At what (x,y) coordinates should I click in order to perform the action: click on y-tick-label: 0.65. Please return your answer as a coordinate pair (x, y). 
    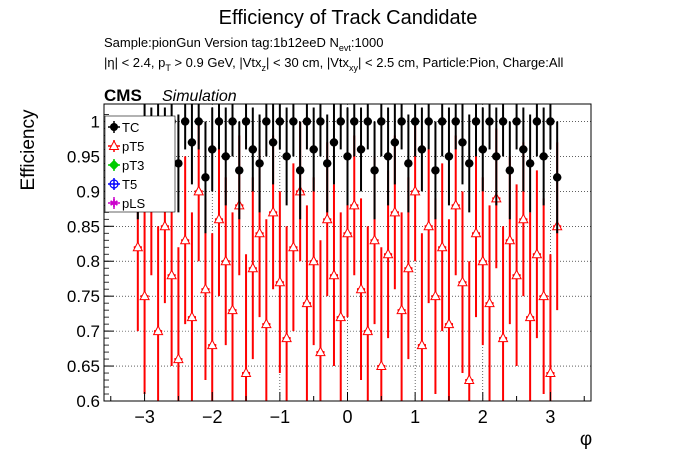
    Looking at the image, I should click on (83, 366).